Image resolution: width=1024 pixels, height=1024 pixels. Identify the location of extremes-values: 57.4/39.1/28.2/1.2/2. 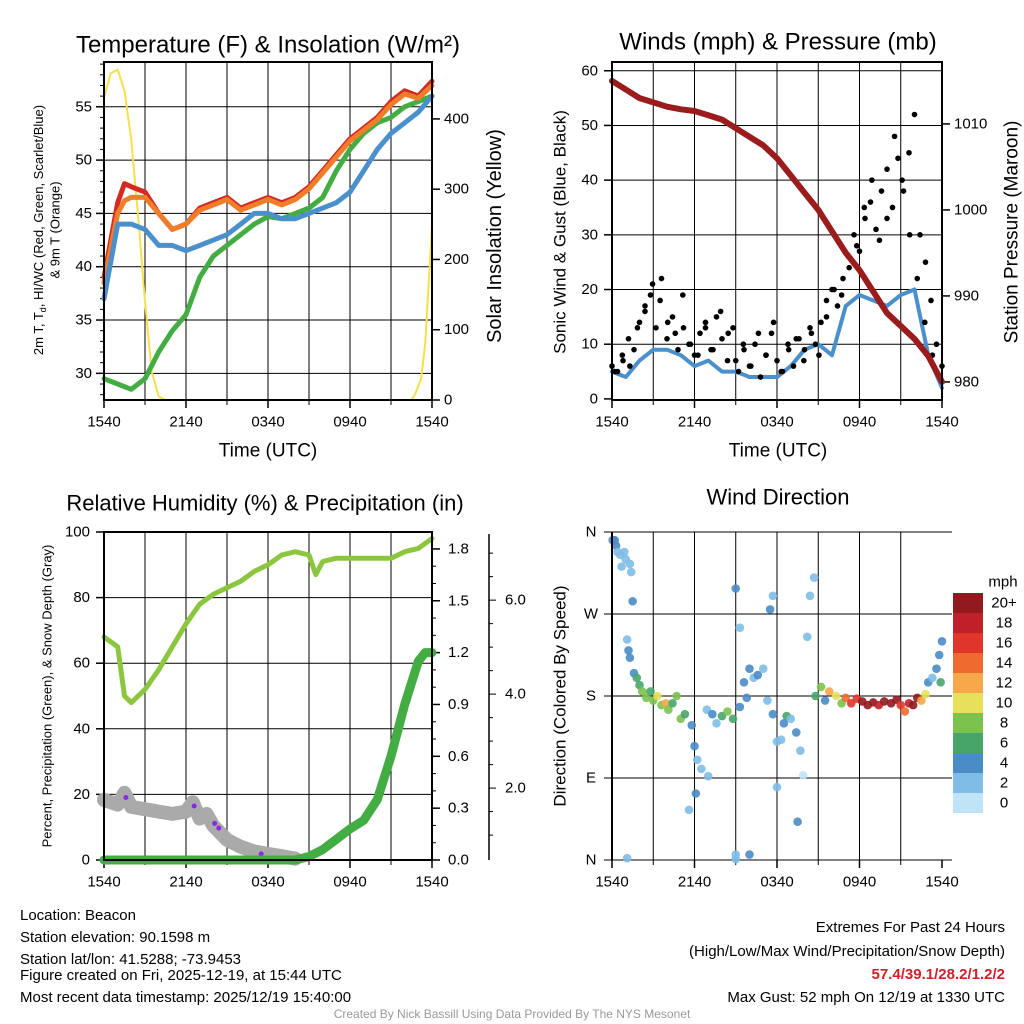
(938, 974).